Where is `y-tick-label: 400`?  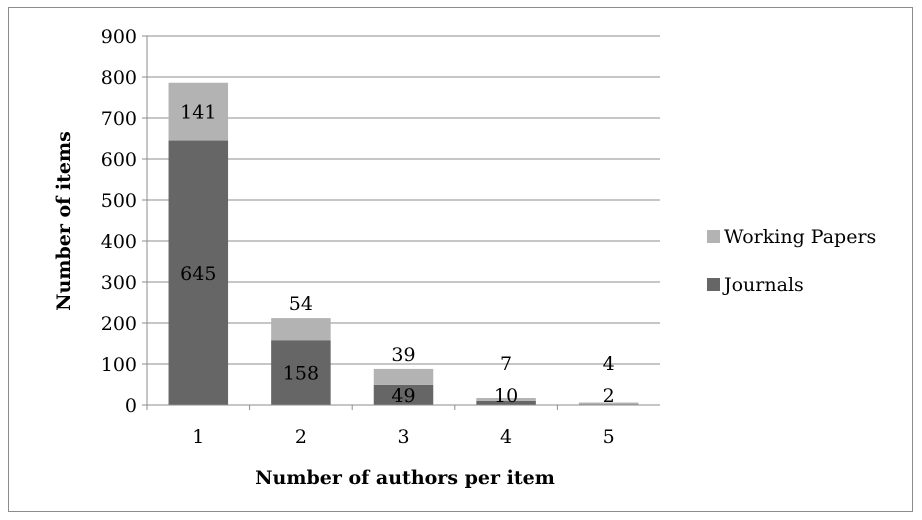 y-tick-label: 400 is located at coordinates (119, 242).